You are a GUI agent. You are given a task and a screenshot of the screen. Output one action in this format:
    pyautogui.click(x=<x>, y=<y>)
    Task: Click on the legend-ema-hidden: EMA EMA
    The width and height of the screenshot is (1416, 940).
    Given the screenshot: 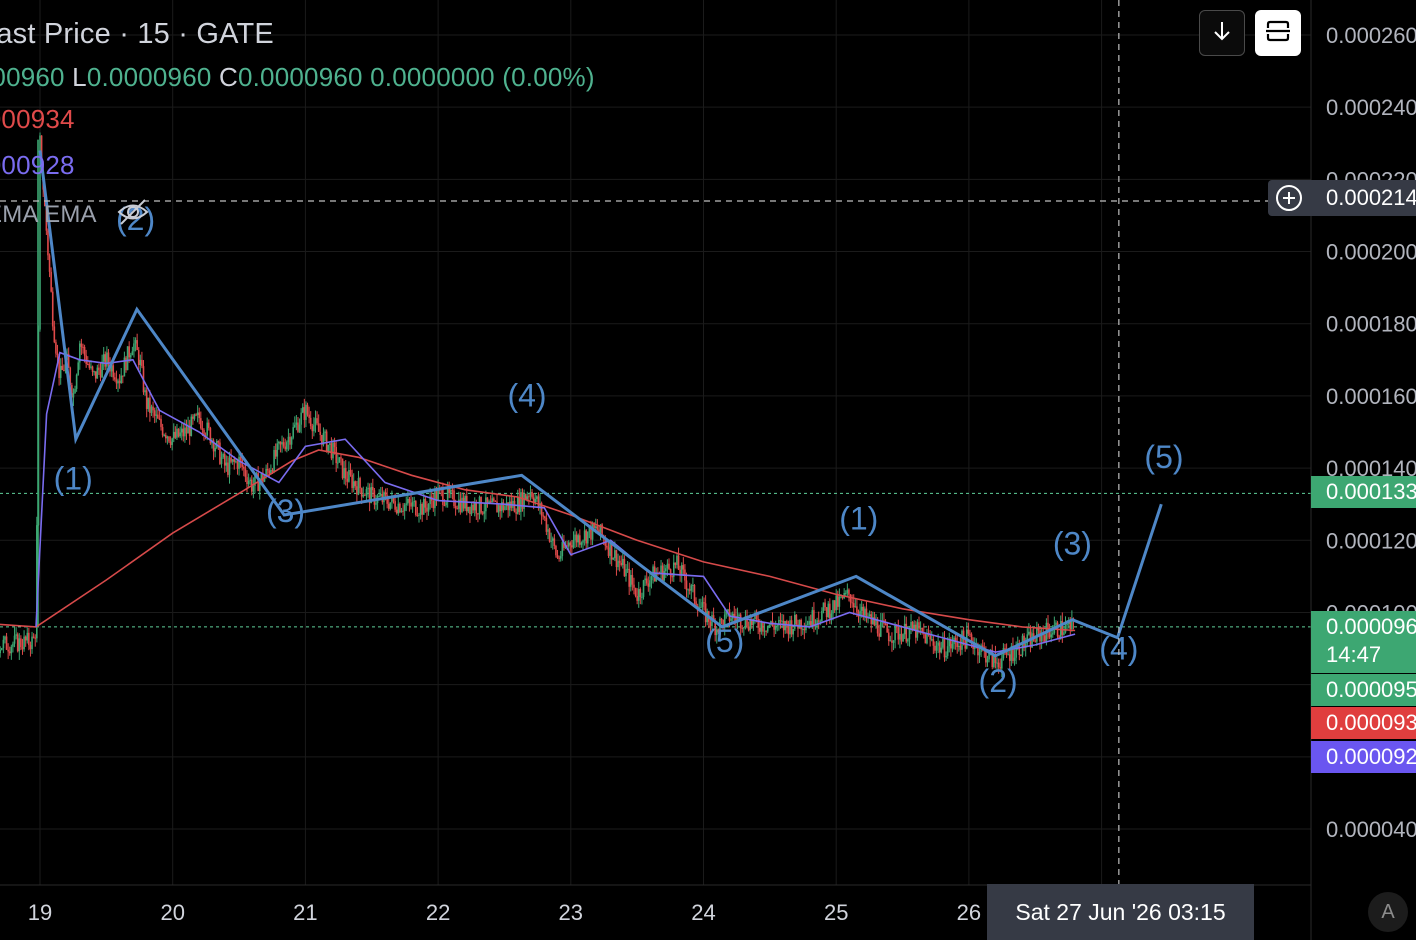 What is the action you would take?
    pyautogui.click(x=75, y=215)
    